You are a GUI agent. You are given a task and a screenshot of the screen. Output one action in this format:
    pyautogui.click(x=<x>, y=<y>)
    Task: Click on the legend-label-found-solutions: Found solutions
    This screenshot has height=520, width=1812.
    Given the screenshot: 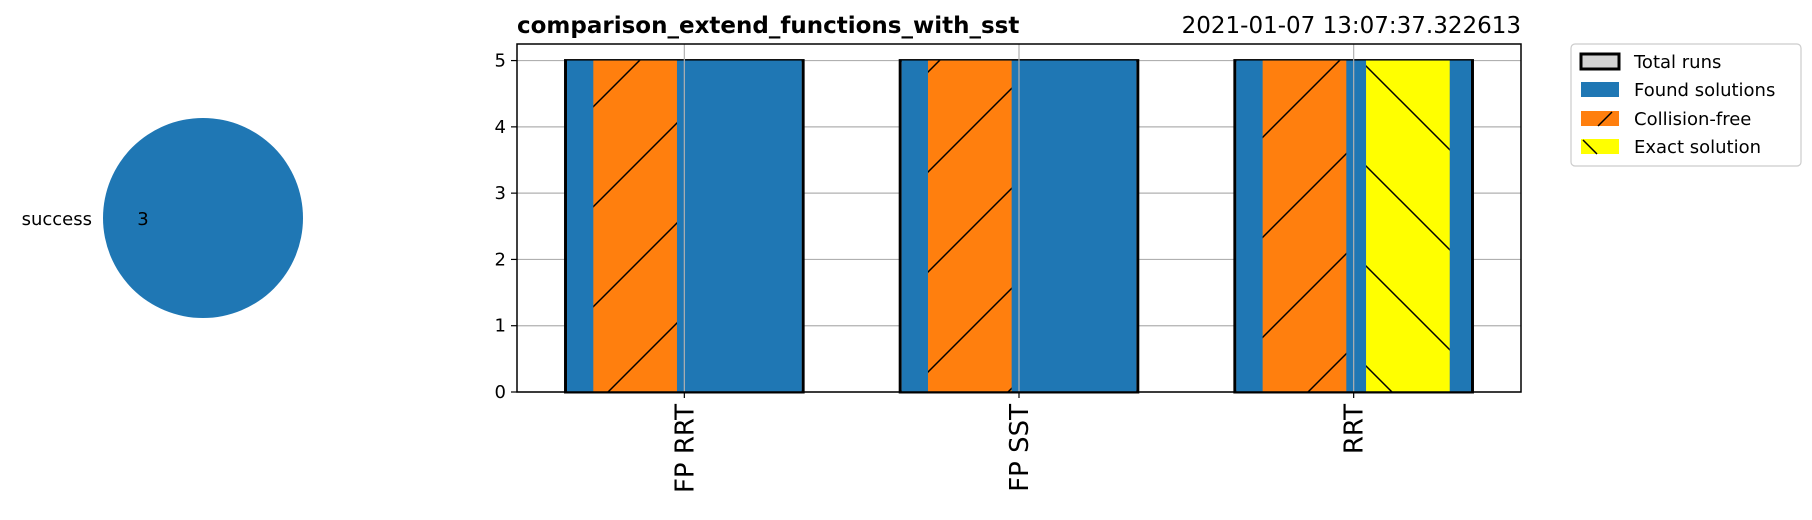 What is the action you would take?
    pyautogui.click(x=1704, y=90)
    